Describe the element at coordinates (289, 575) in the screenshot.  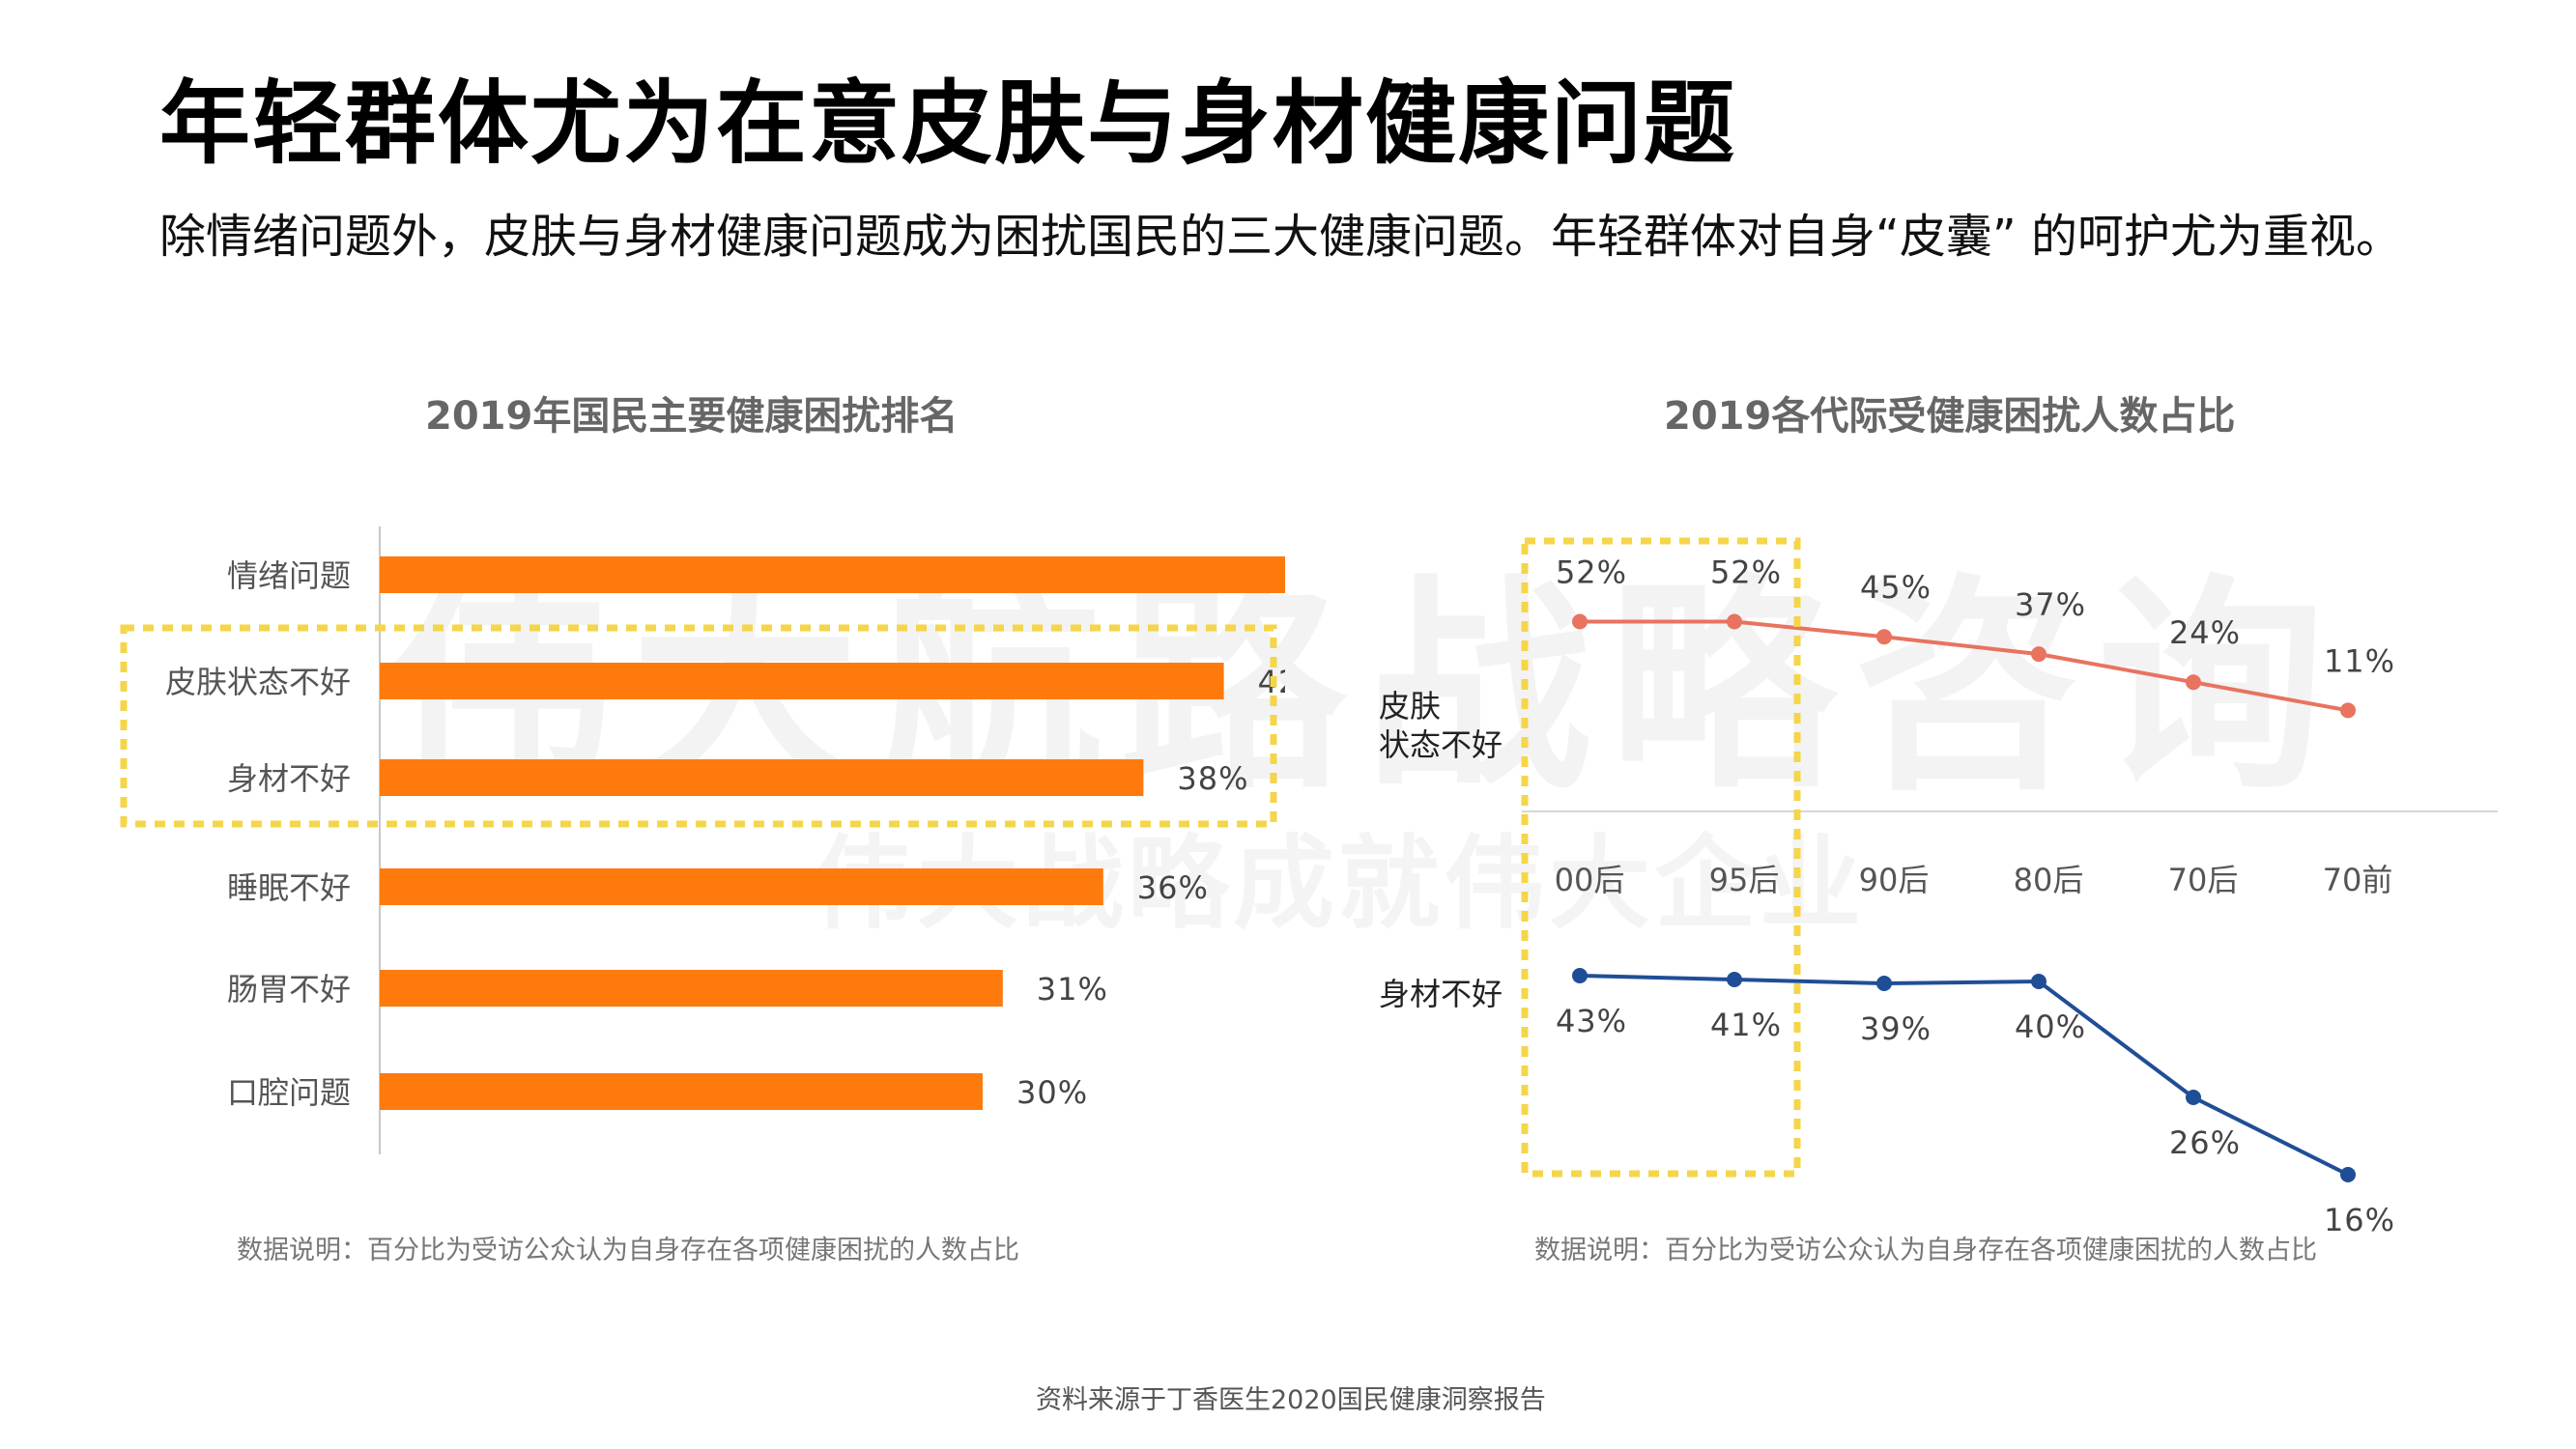
I see `bar-category-label: 情绪问题` at that location.